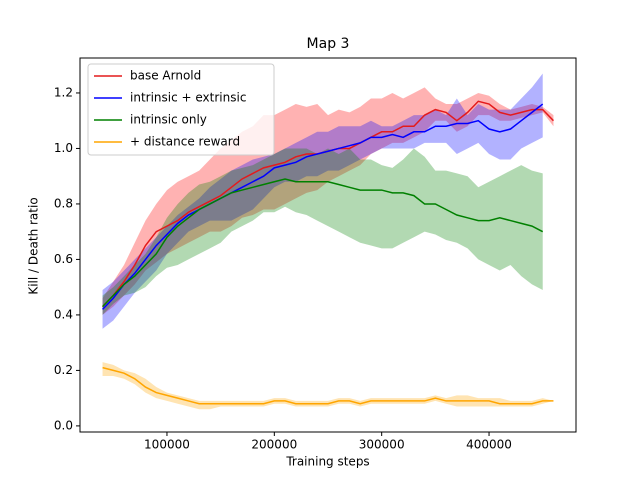 The image size is (640, 480). What do you see at coordinates (188, 98) in the screenshot?
I see `legend-label: intrinsic + extrinsic` at bounding box center [188, 98].